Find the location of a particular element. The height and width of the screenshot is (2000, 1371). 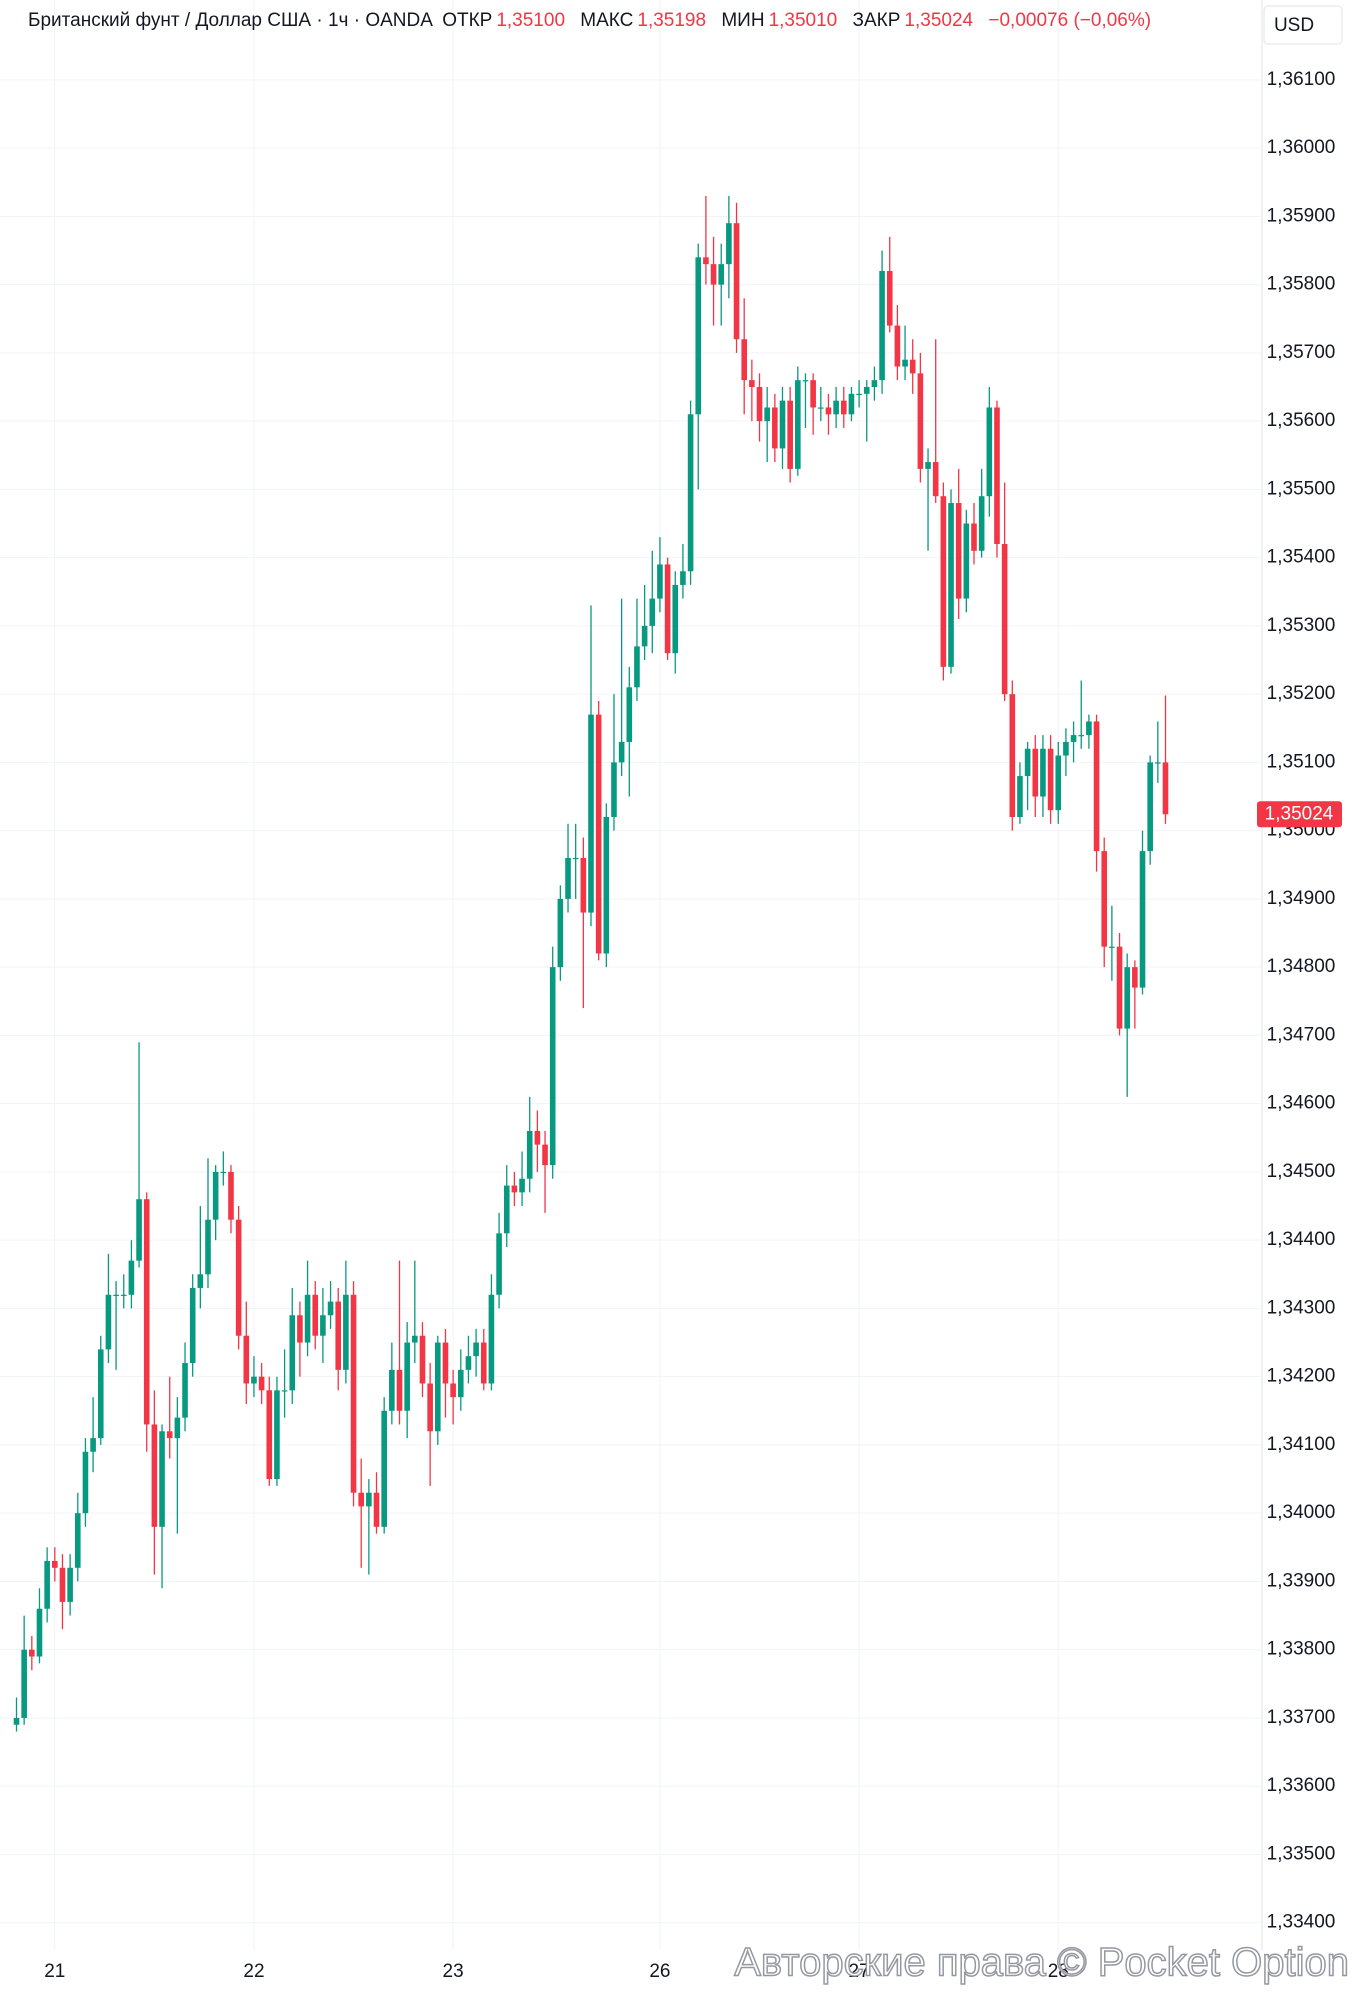

y-tick-label: 1,34600 is located at coordinates (1301, 1103).